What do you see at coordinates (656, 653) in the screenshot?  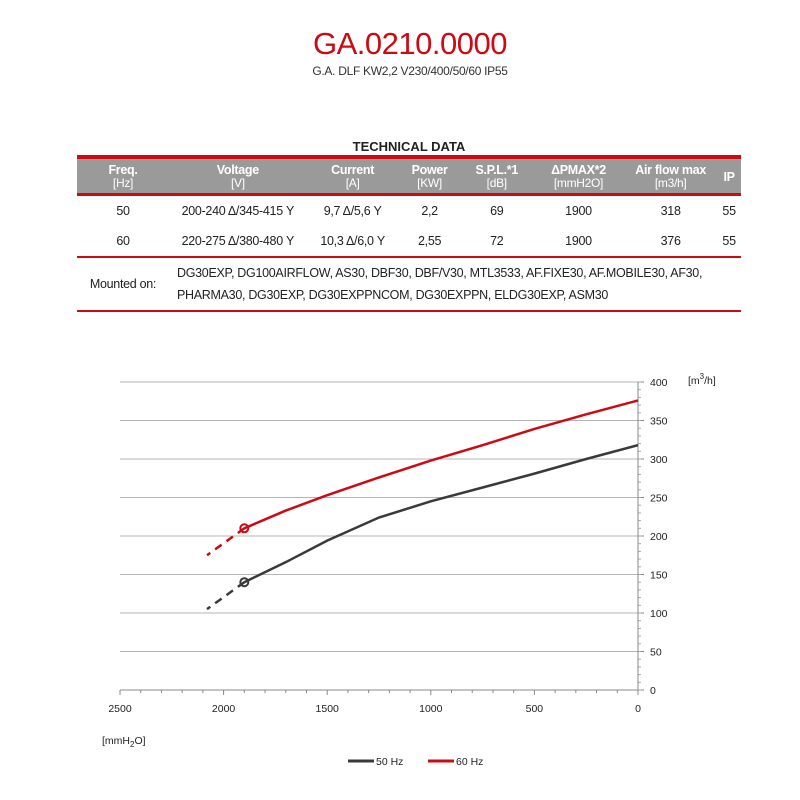 I see `y-tick-label: 50` at bounding box center [656, 653].